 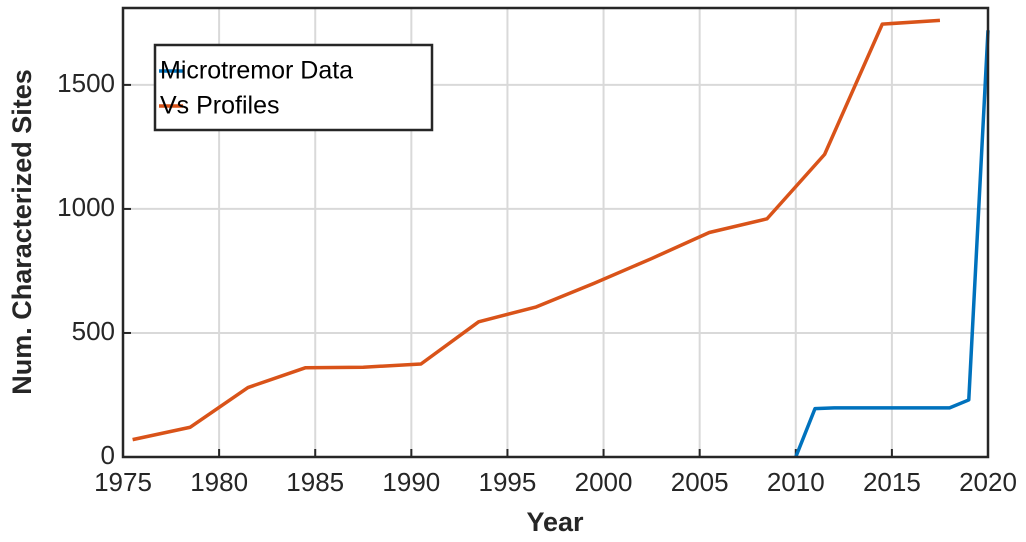 What do you see at coordinates (219, 482) in the screenshot?
I see `x-tick-label: 1980` at bounding box center [219, 482].